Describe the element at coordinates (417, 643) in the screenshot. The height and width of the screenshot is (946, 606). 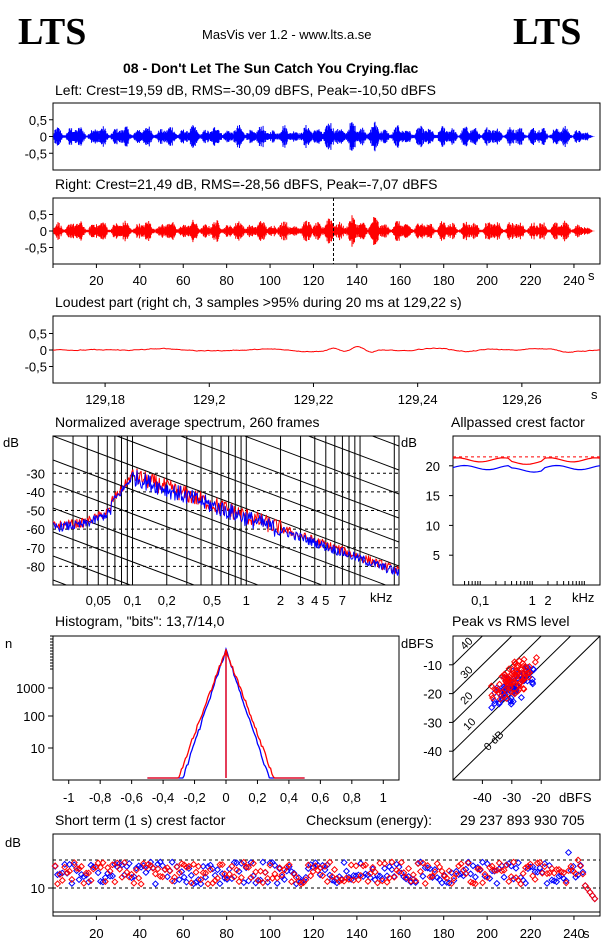
I see `peak-rms-ylabel: dBFS` at that location.